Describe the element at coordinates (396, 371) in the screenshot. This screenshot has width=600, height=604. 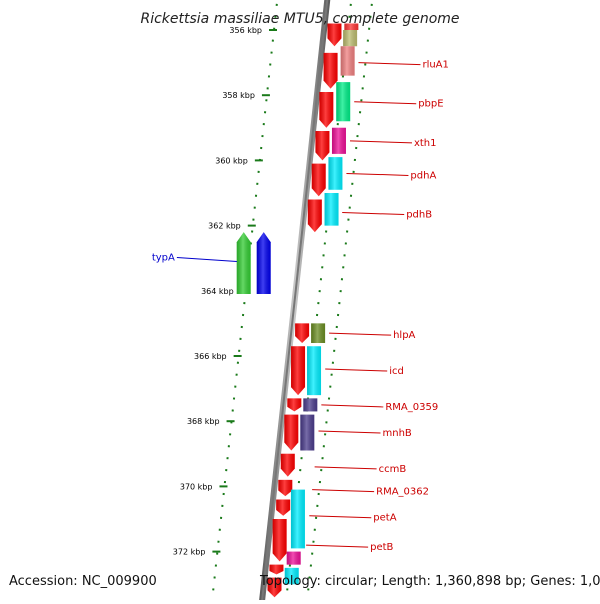
I see `gene-label-icd: icd` at that location.